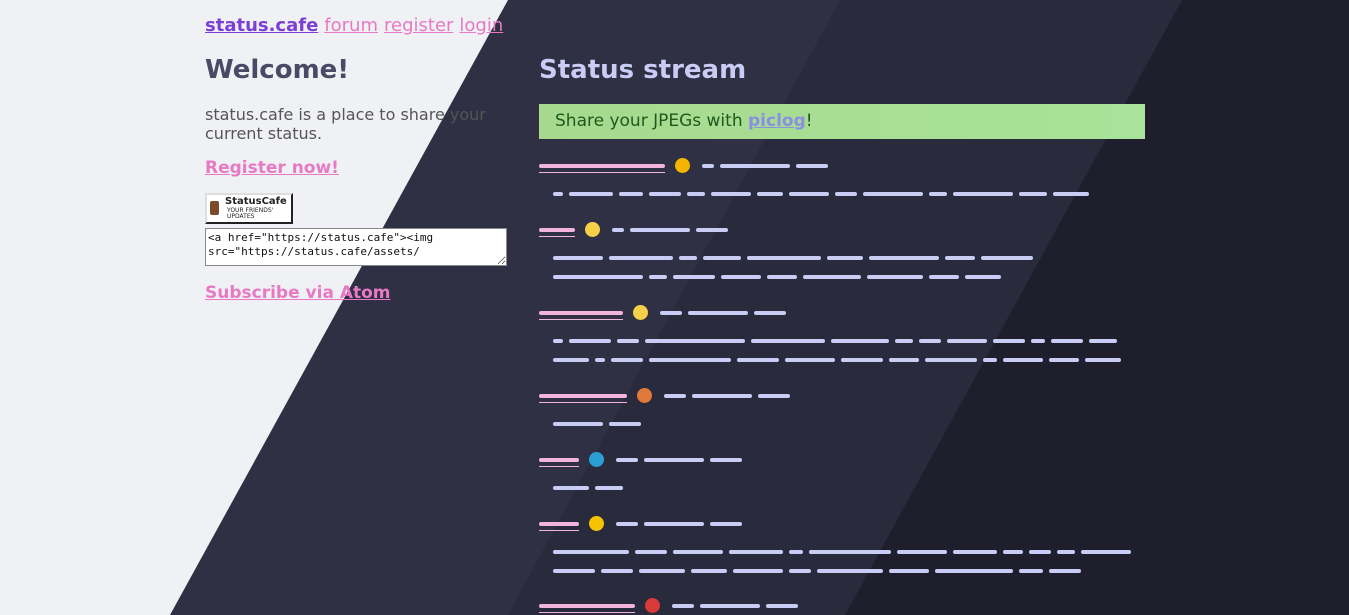 The image size is (1349, 615). I want to click on register-link: Register now!, so click(272, 168).